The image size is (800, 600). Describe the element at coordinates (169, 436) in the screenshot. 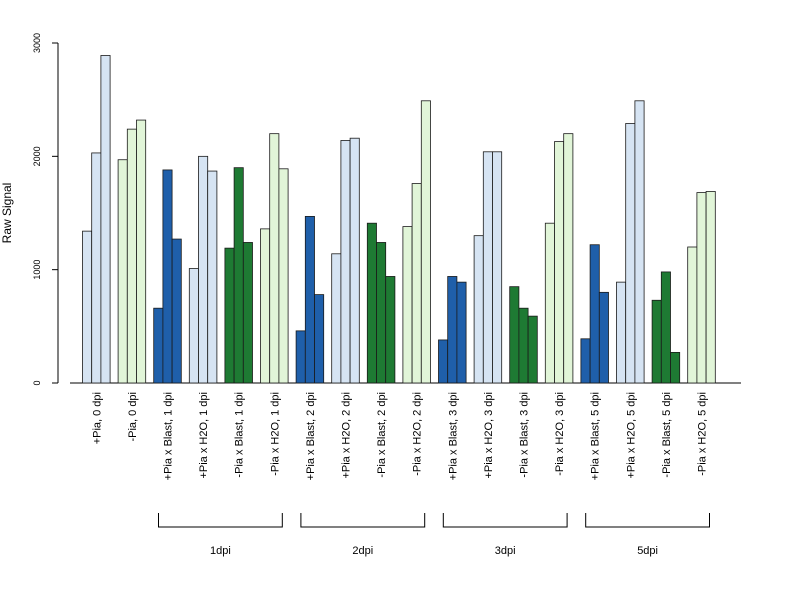

I see `x-tick-label: +Pia x Blast, 1 dpi` at that location.